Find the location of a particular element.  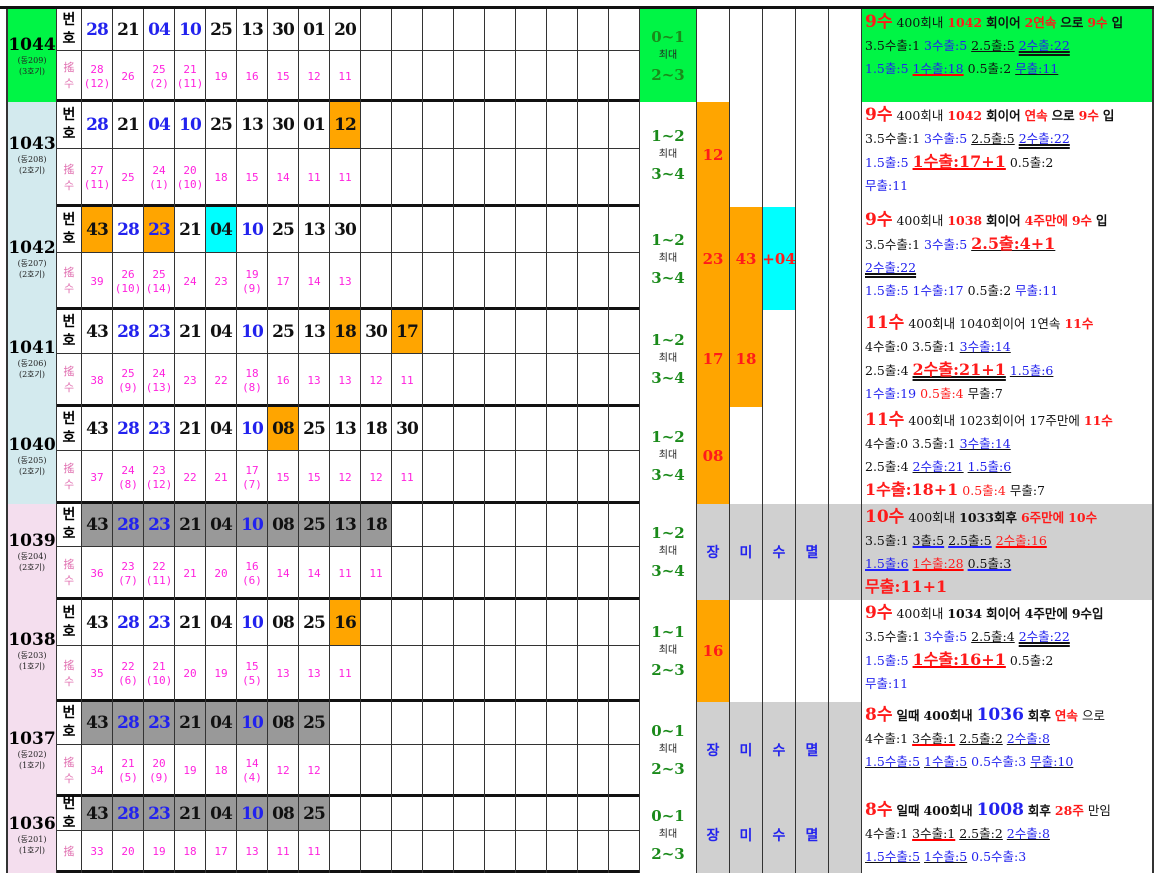

count-cell: 21 is located at coordinates (190, 573).